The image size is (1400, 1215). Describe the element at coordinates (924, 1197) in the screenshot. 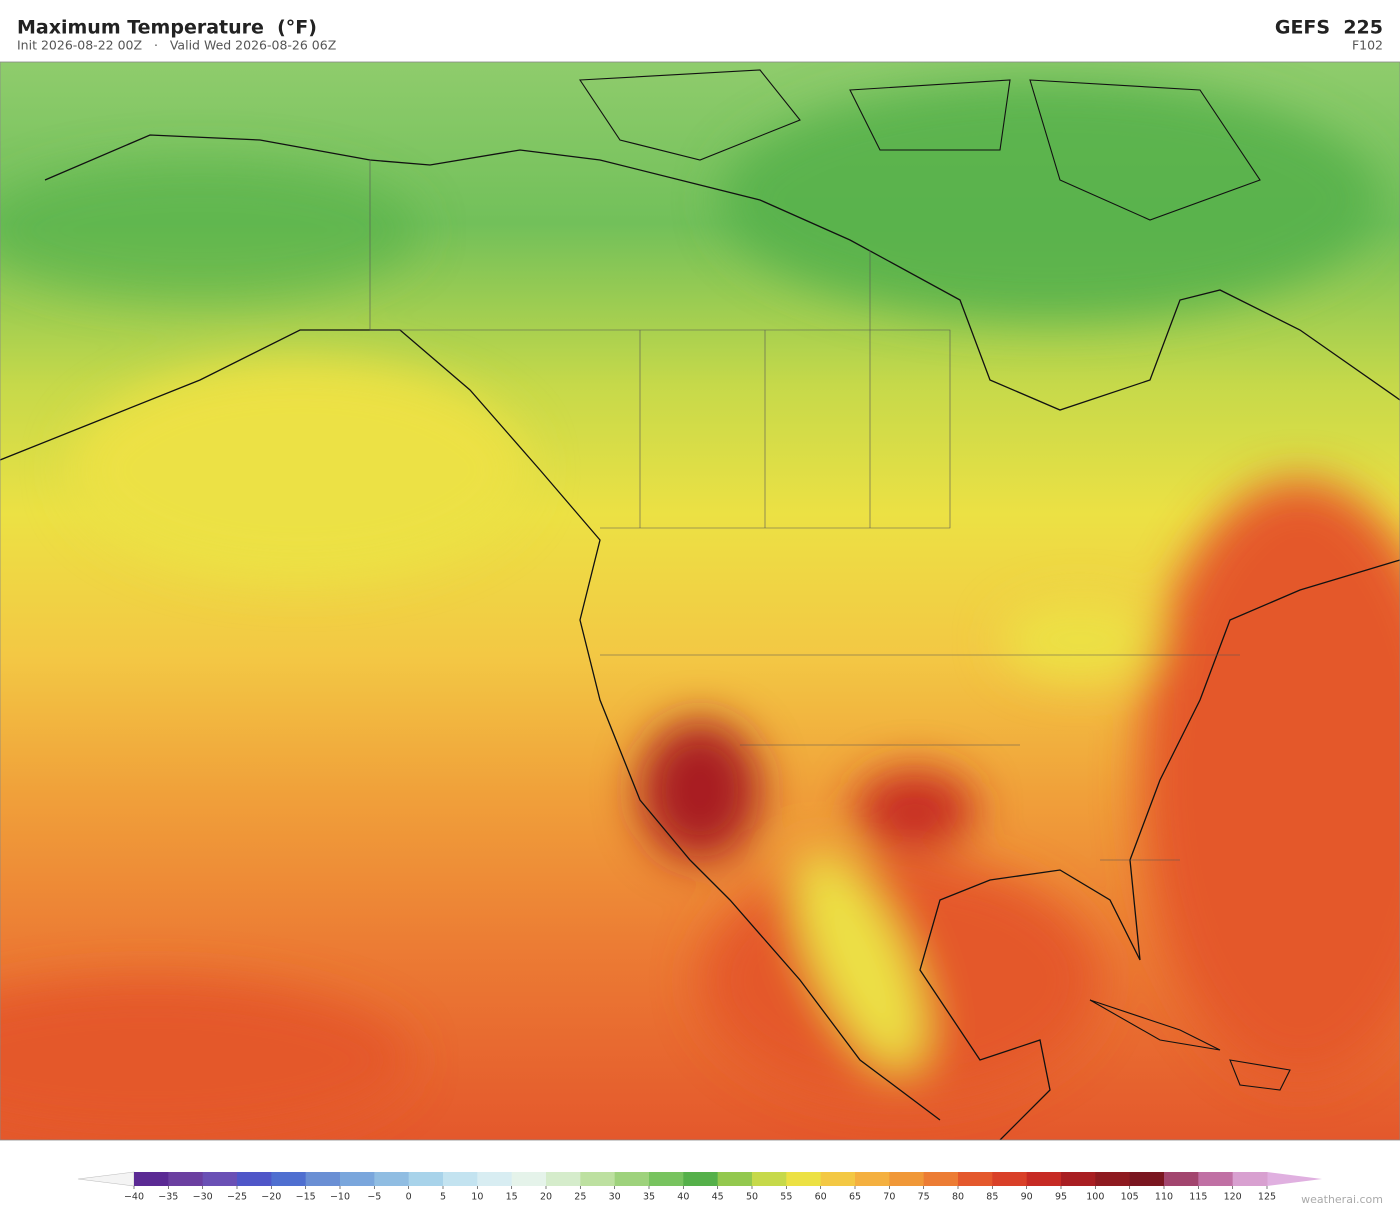

I see `colorbar-tick-label: 75` at that location.